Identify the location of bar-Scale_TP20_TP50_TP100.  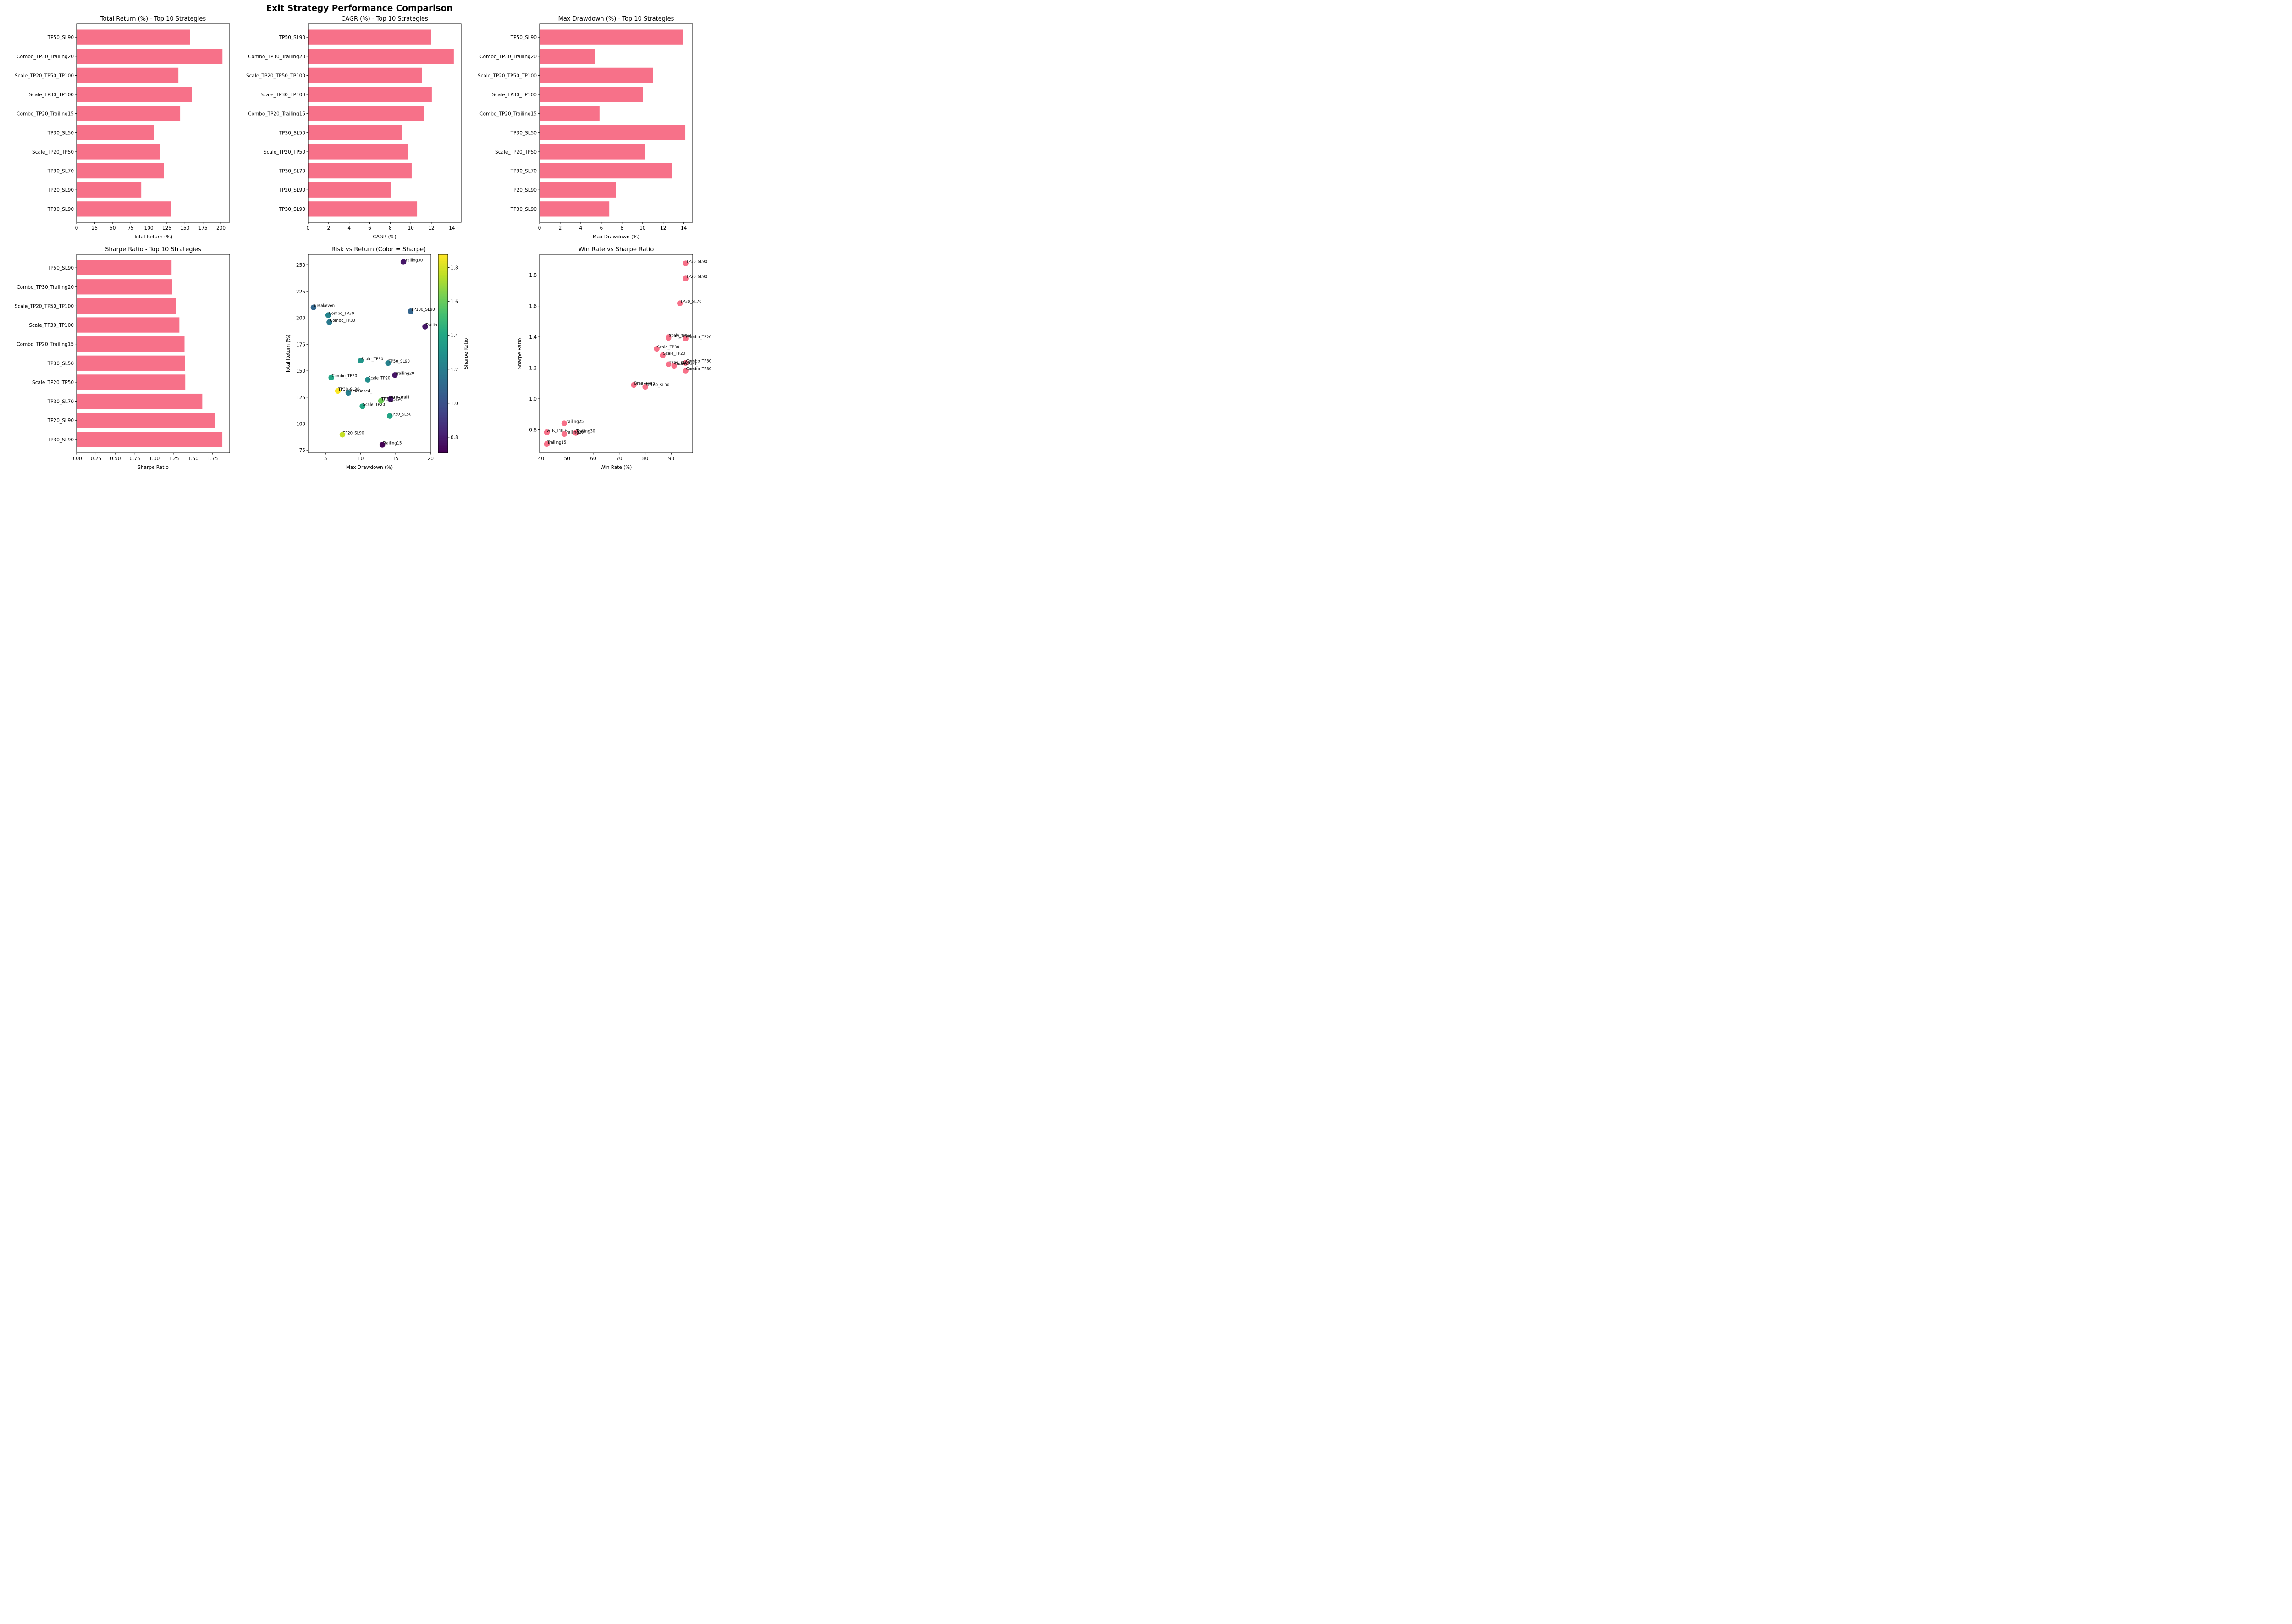
(365, 75).